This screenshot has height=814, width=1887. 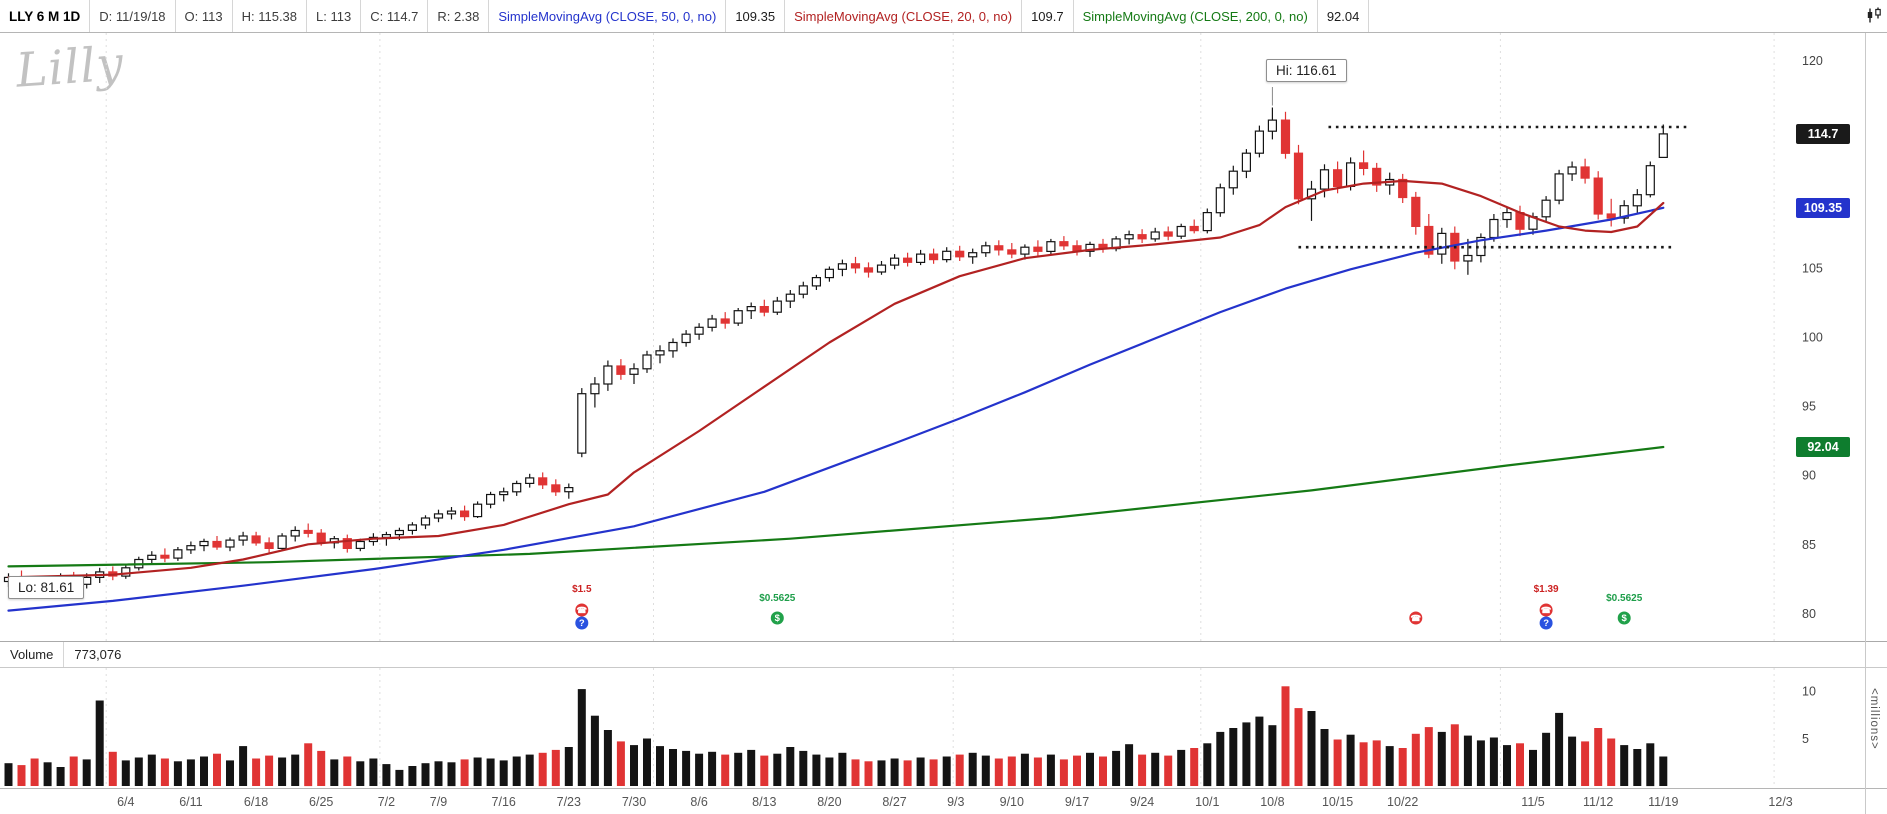 What do you see at coordinates (634, 802) in the screenshot?
I see `date-label: 7/30` at bounding box center [634, 802].